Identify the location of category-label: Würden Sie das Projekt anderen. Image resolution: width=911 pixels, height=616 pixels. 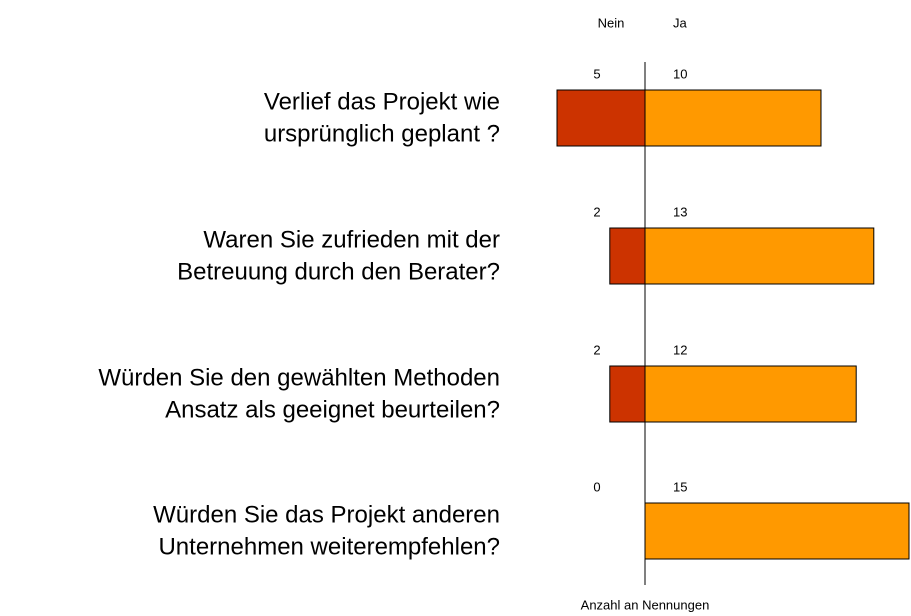
(326, 514).